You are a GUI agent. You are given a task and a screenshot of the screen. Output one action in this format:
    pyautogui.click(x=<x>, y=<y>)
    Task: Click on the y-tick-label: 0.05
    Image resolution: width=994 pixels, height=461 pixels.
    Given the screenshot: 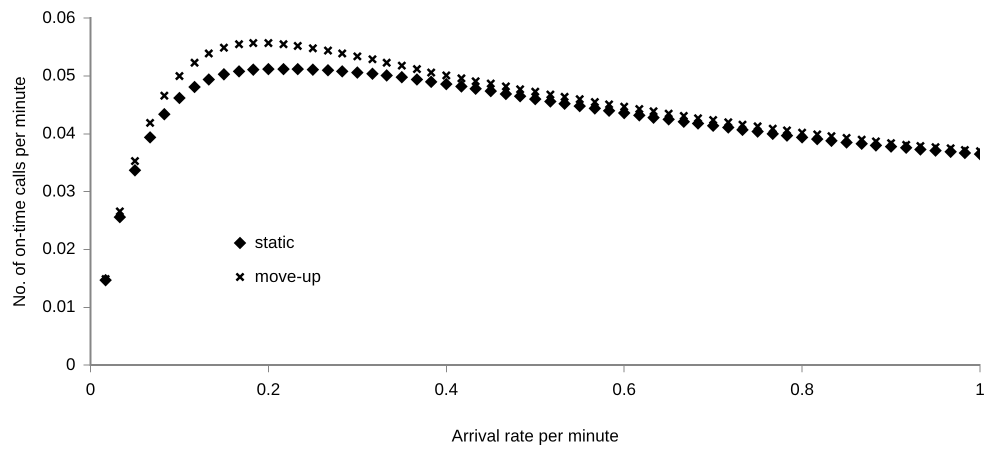 What is the action you would take?
    pyautogui.click(x=59, y=75)
    